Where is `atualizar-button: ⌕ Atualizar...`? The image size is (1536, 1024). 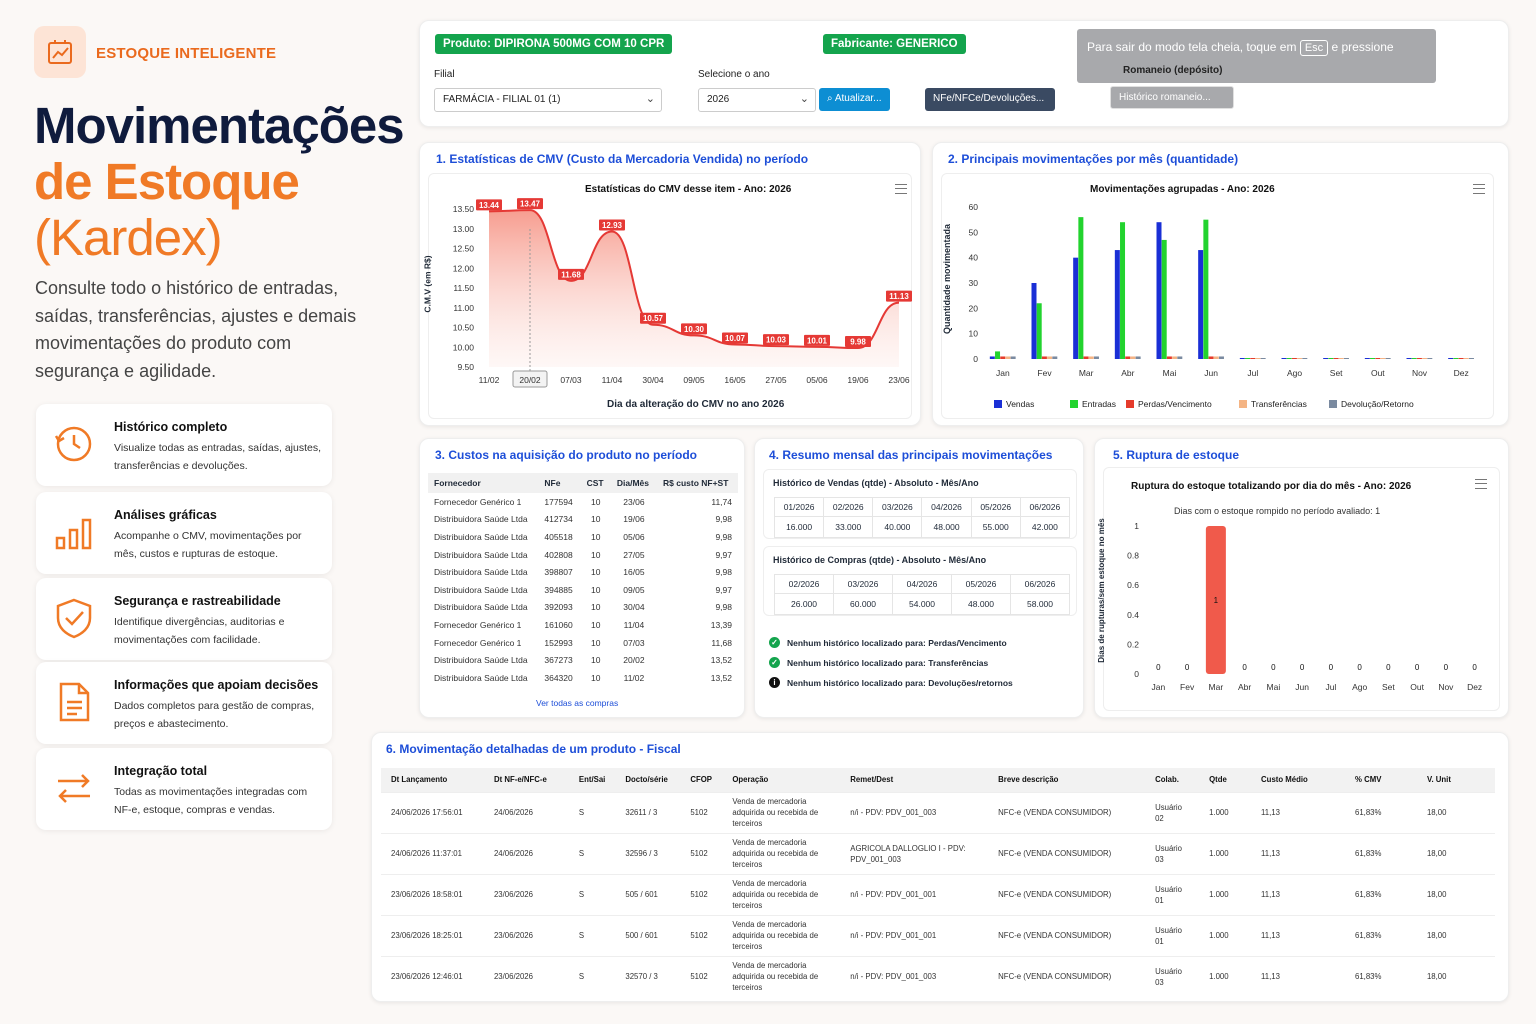 atualizar-button: ⌕ Atualizar... is located at coordinates (854, 99).